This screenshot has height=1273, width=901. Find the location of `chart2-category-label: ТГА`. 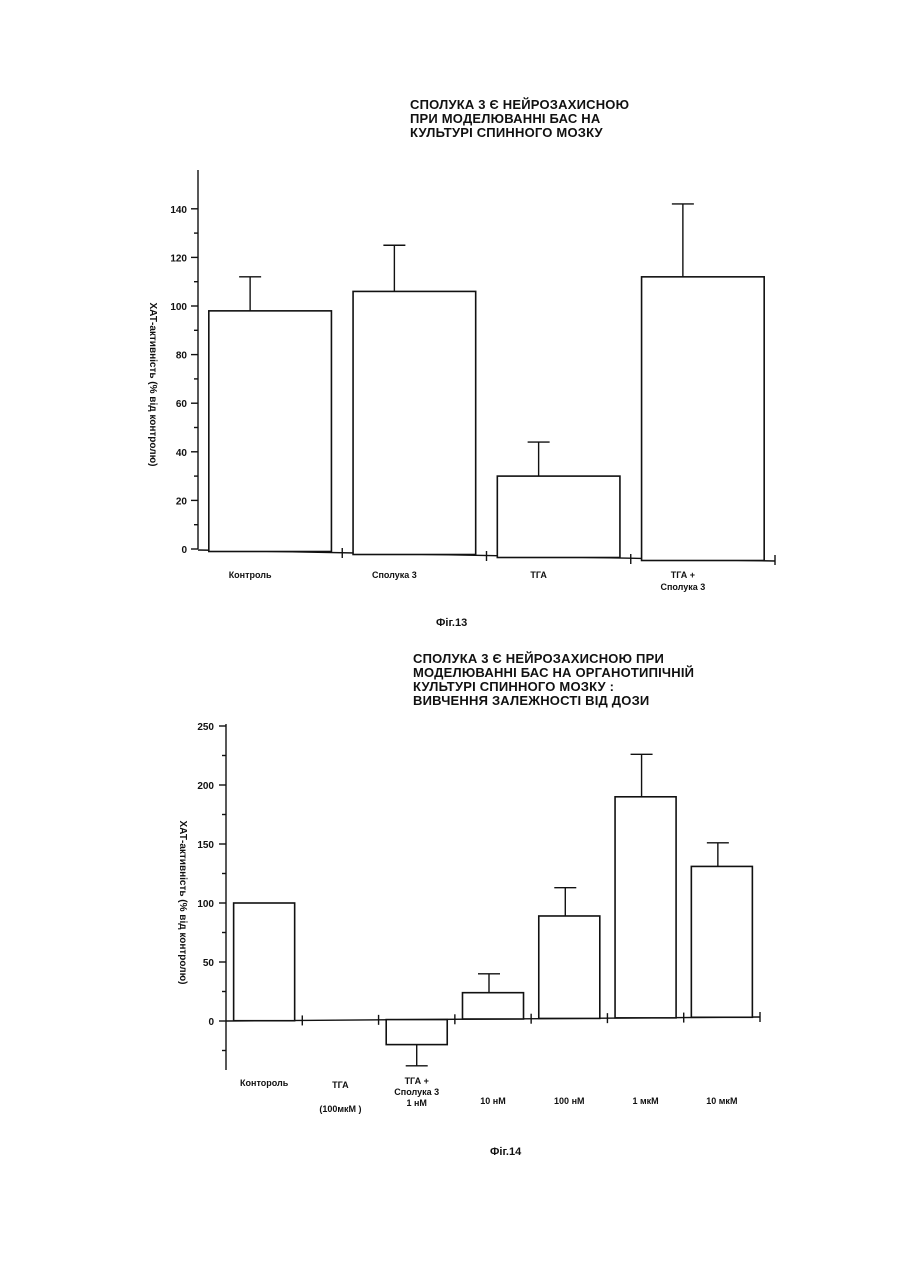

chart2-category-label: ТГА is located at coordinates (340, 1085).